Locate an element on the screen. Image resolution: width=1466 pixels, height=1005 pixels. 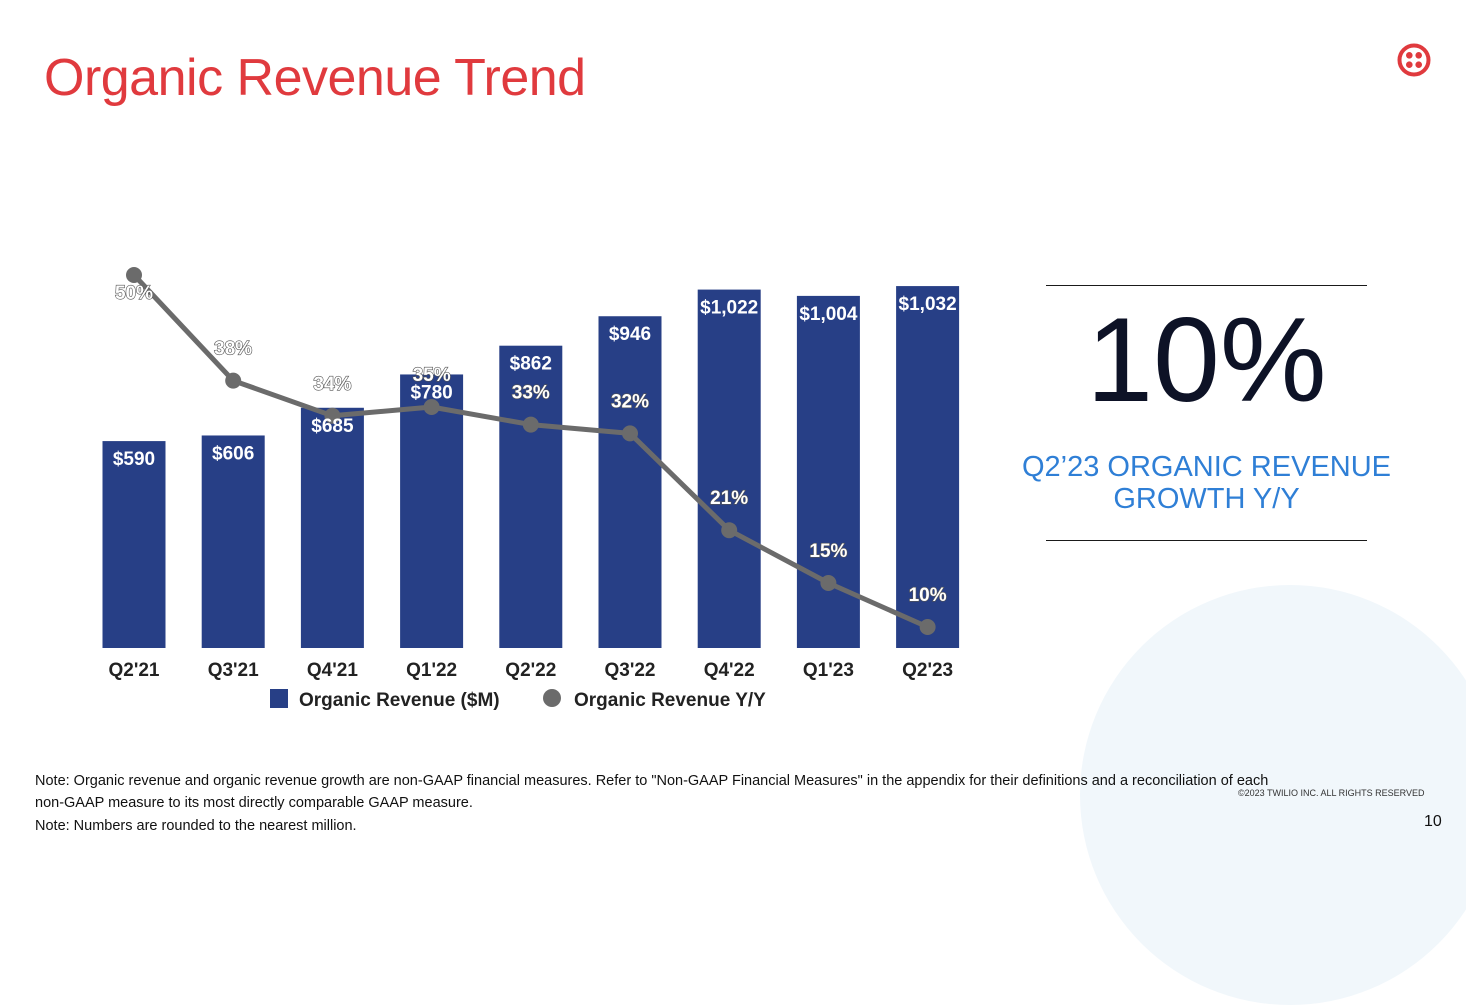
twilio-logo-icon is located at coordinates (1414, 60).